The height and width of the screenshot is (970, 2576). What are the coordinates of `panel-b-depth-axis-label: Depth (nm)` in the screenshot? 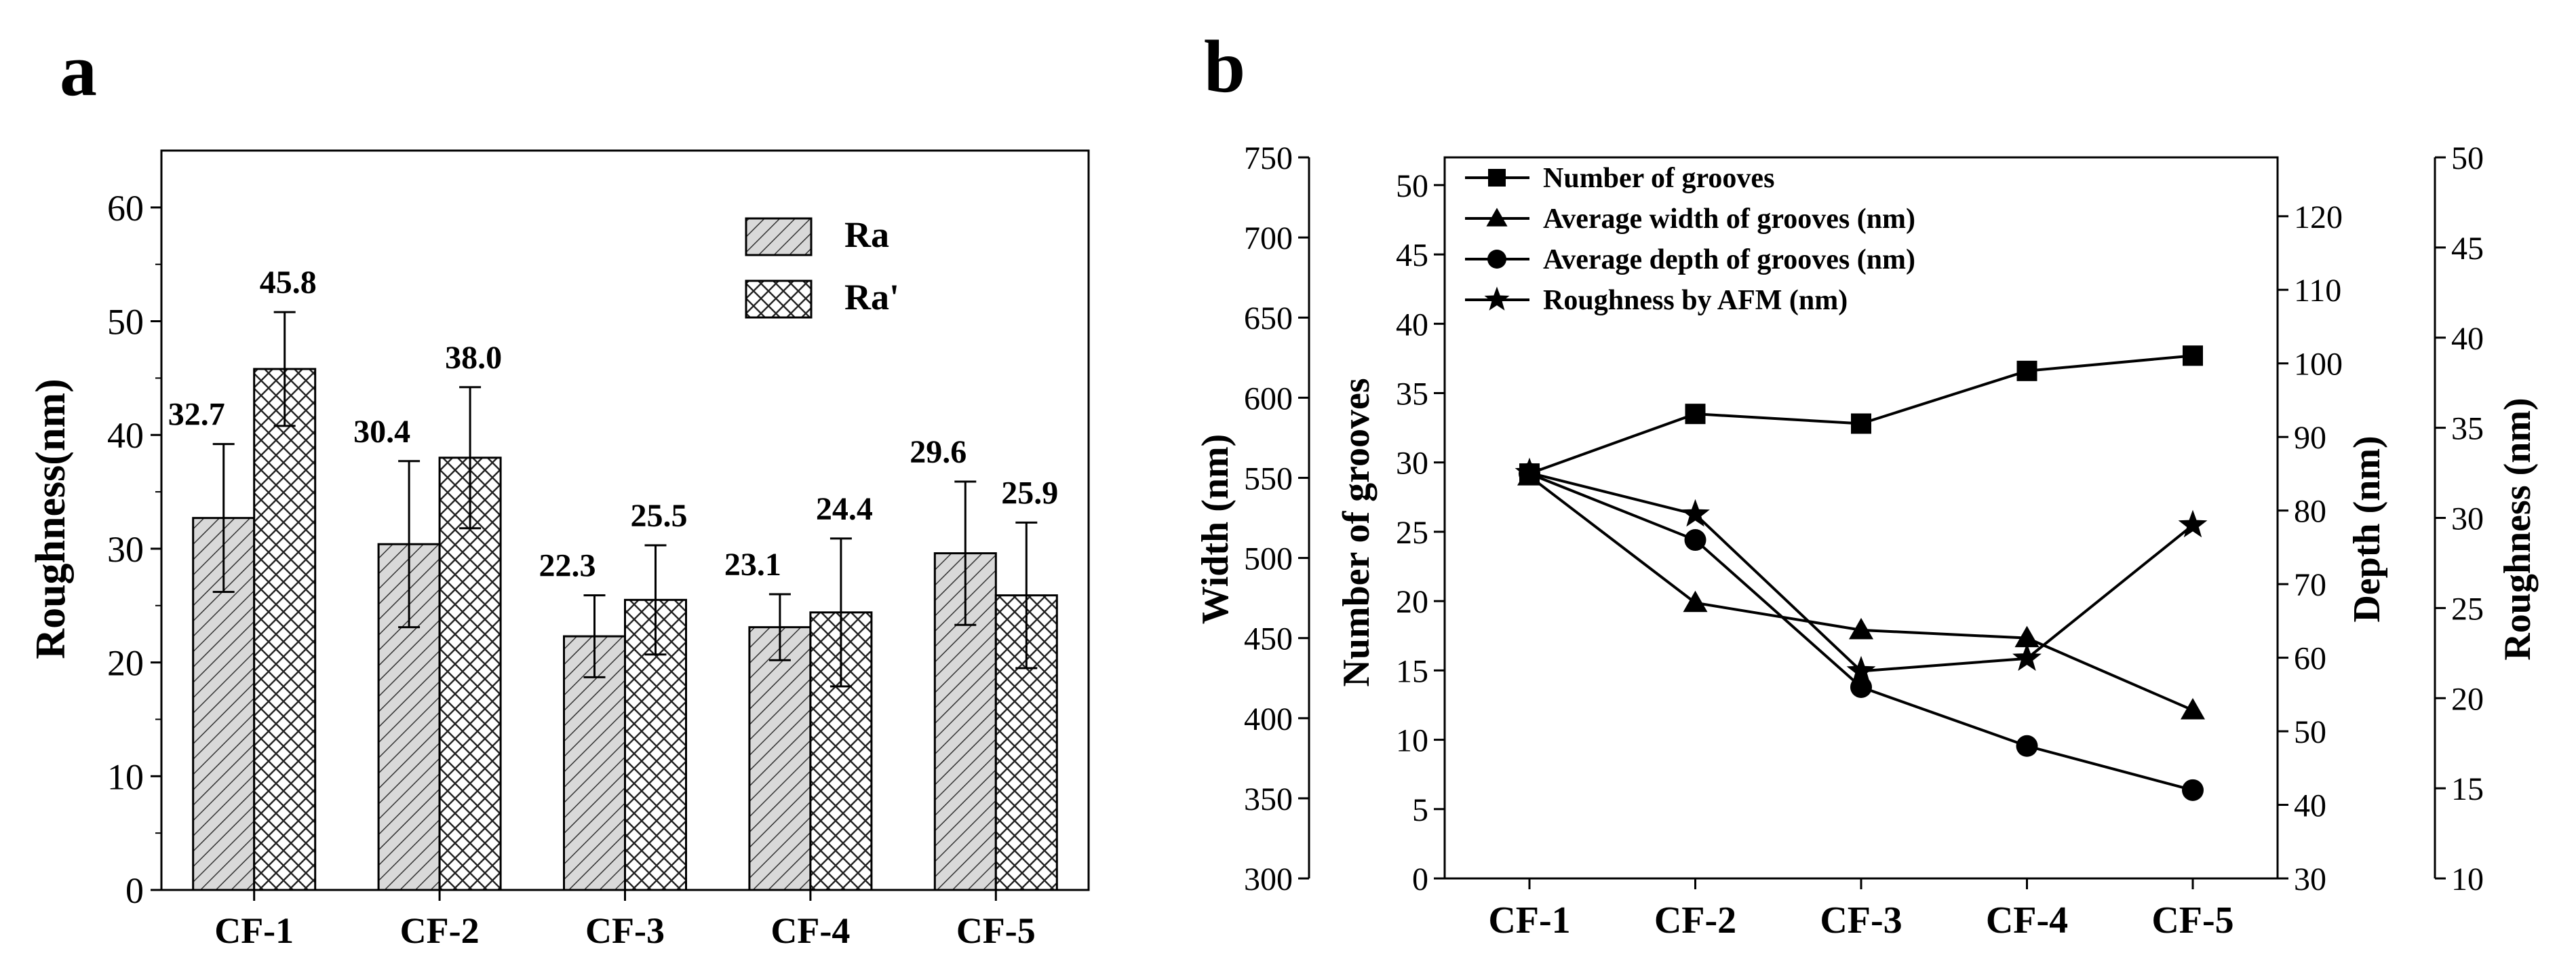 It's located at (2367, 529).